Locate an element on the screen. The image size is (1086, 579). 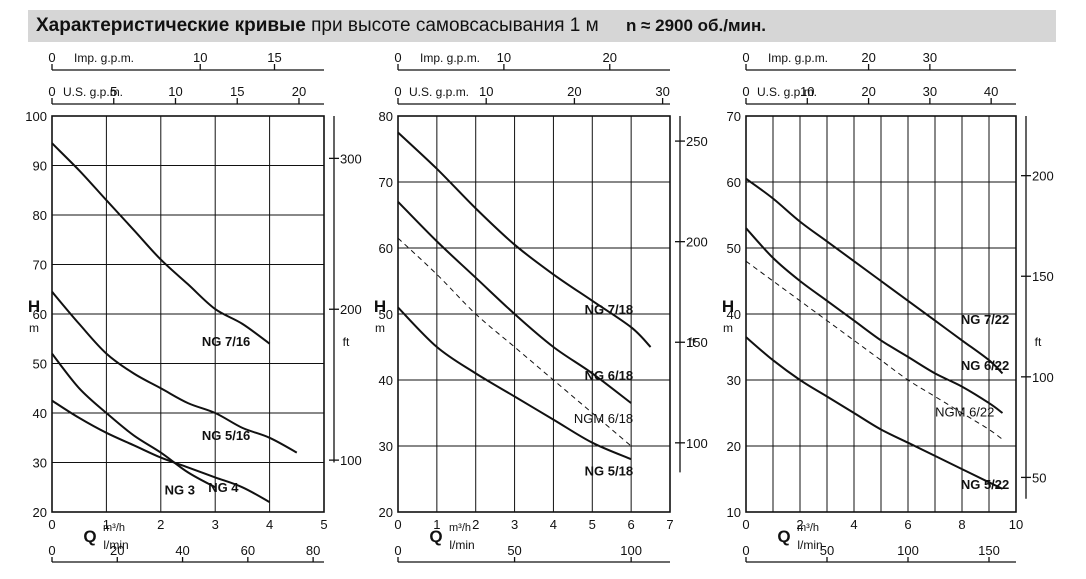
y-tick-label: 100 is located at coordinates (36, 116).